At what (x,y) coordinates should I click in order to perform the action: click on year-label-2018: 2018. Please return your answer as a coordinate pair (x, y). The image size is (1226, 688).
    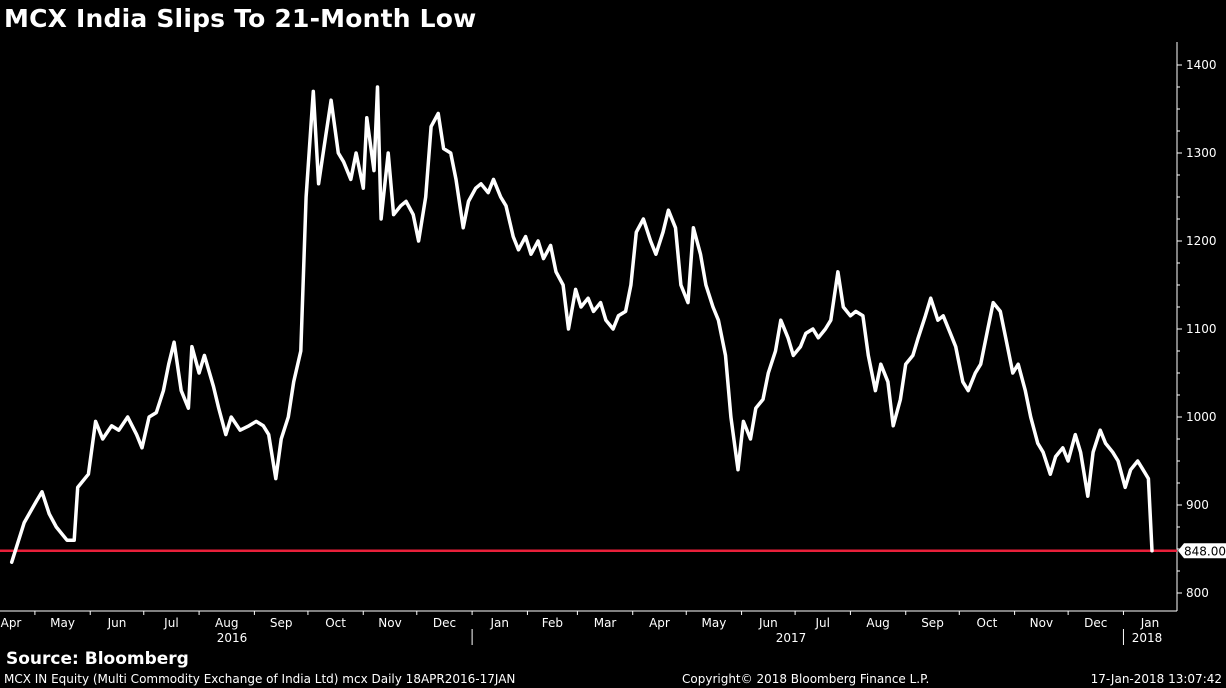
    Looking at the image, I should click on (1147, 638).